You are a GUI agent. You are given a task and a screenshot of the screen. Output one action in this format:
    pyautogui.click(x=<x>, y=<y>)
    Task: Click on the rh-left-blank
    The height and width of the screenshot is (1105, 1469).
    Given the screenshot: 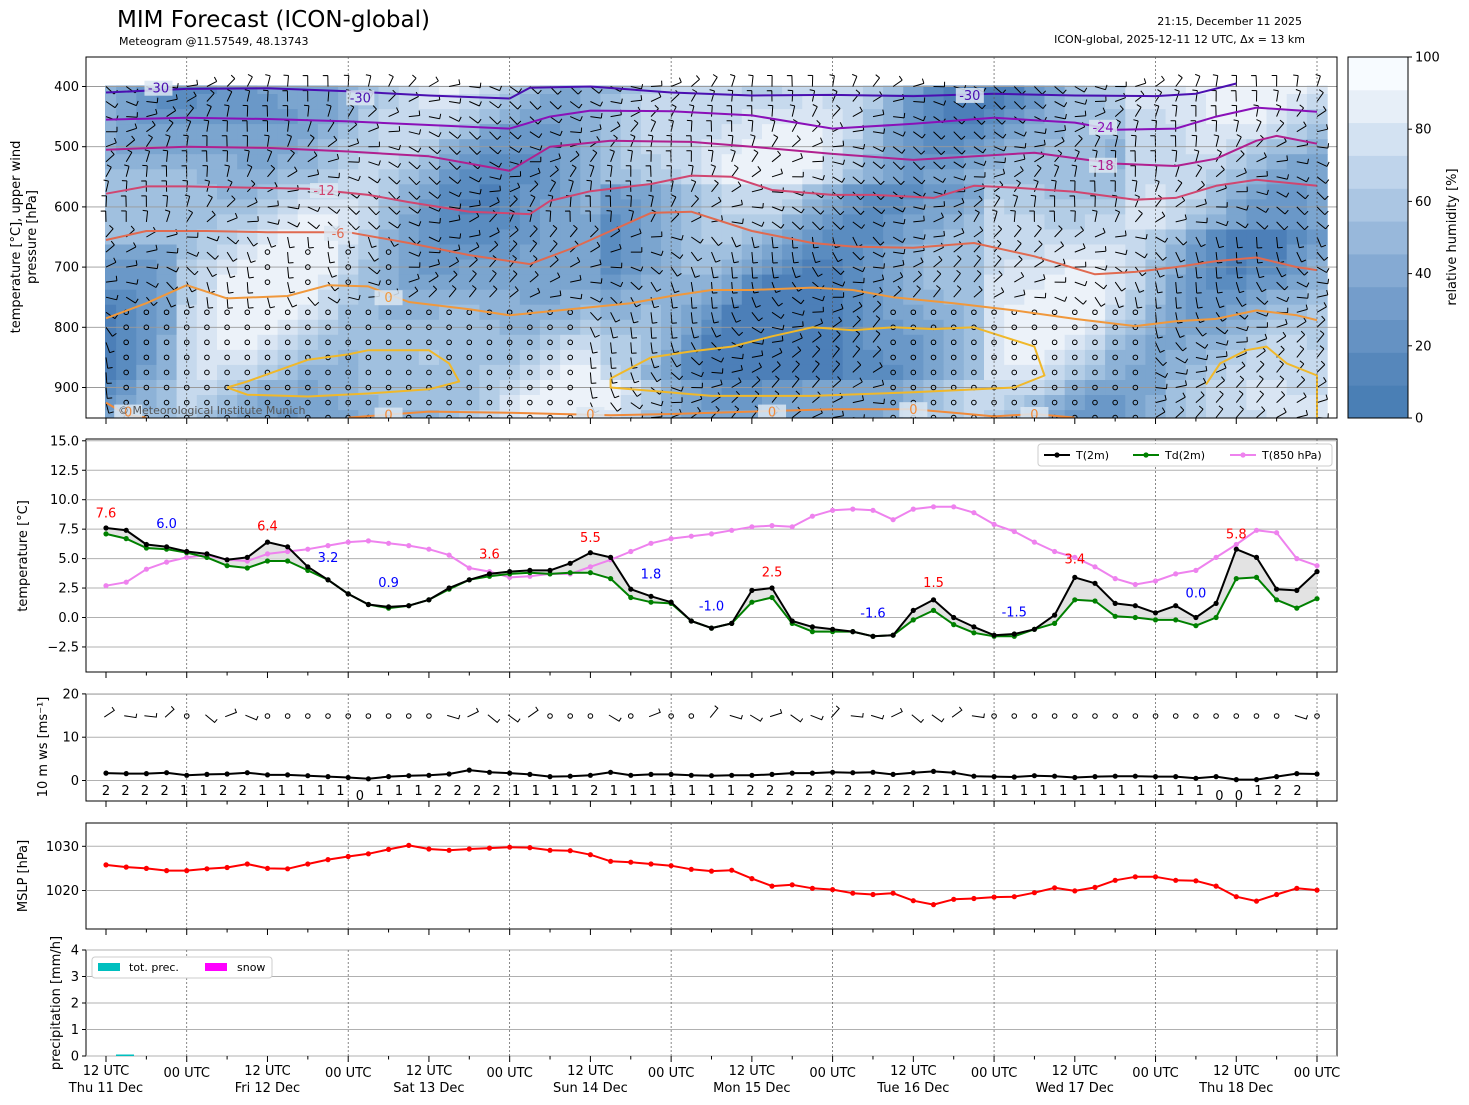 What is the action you would take?
    pyautogui.click(x=95, y=237)
    